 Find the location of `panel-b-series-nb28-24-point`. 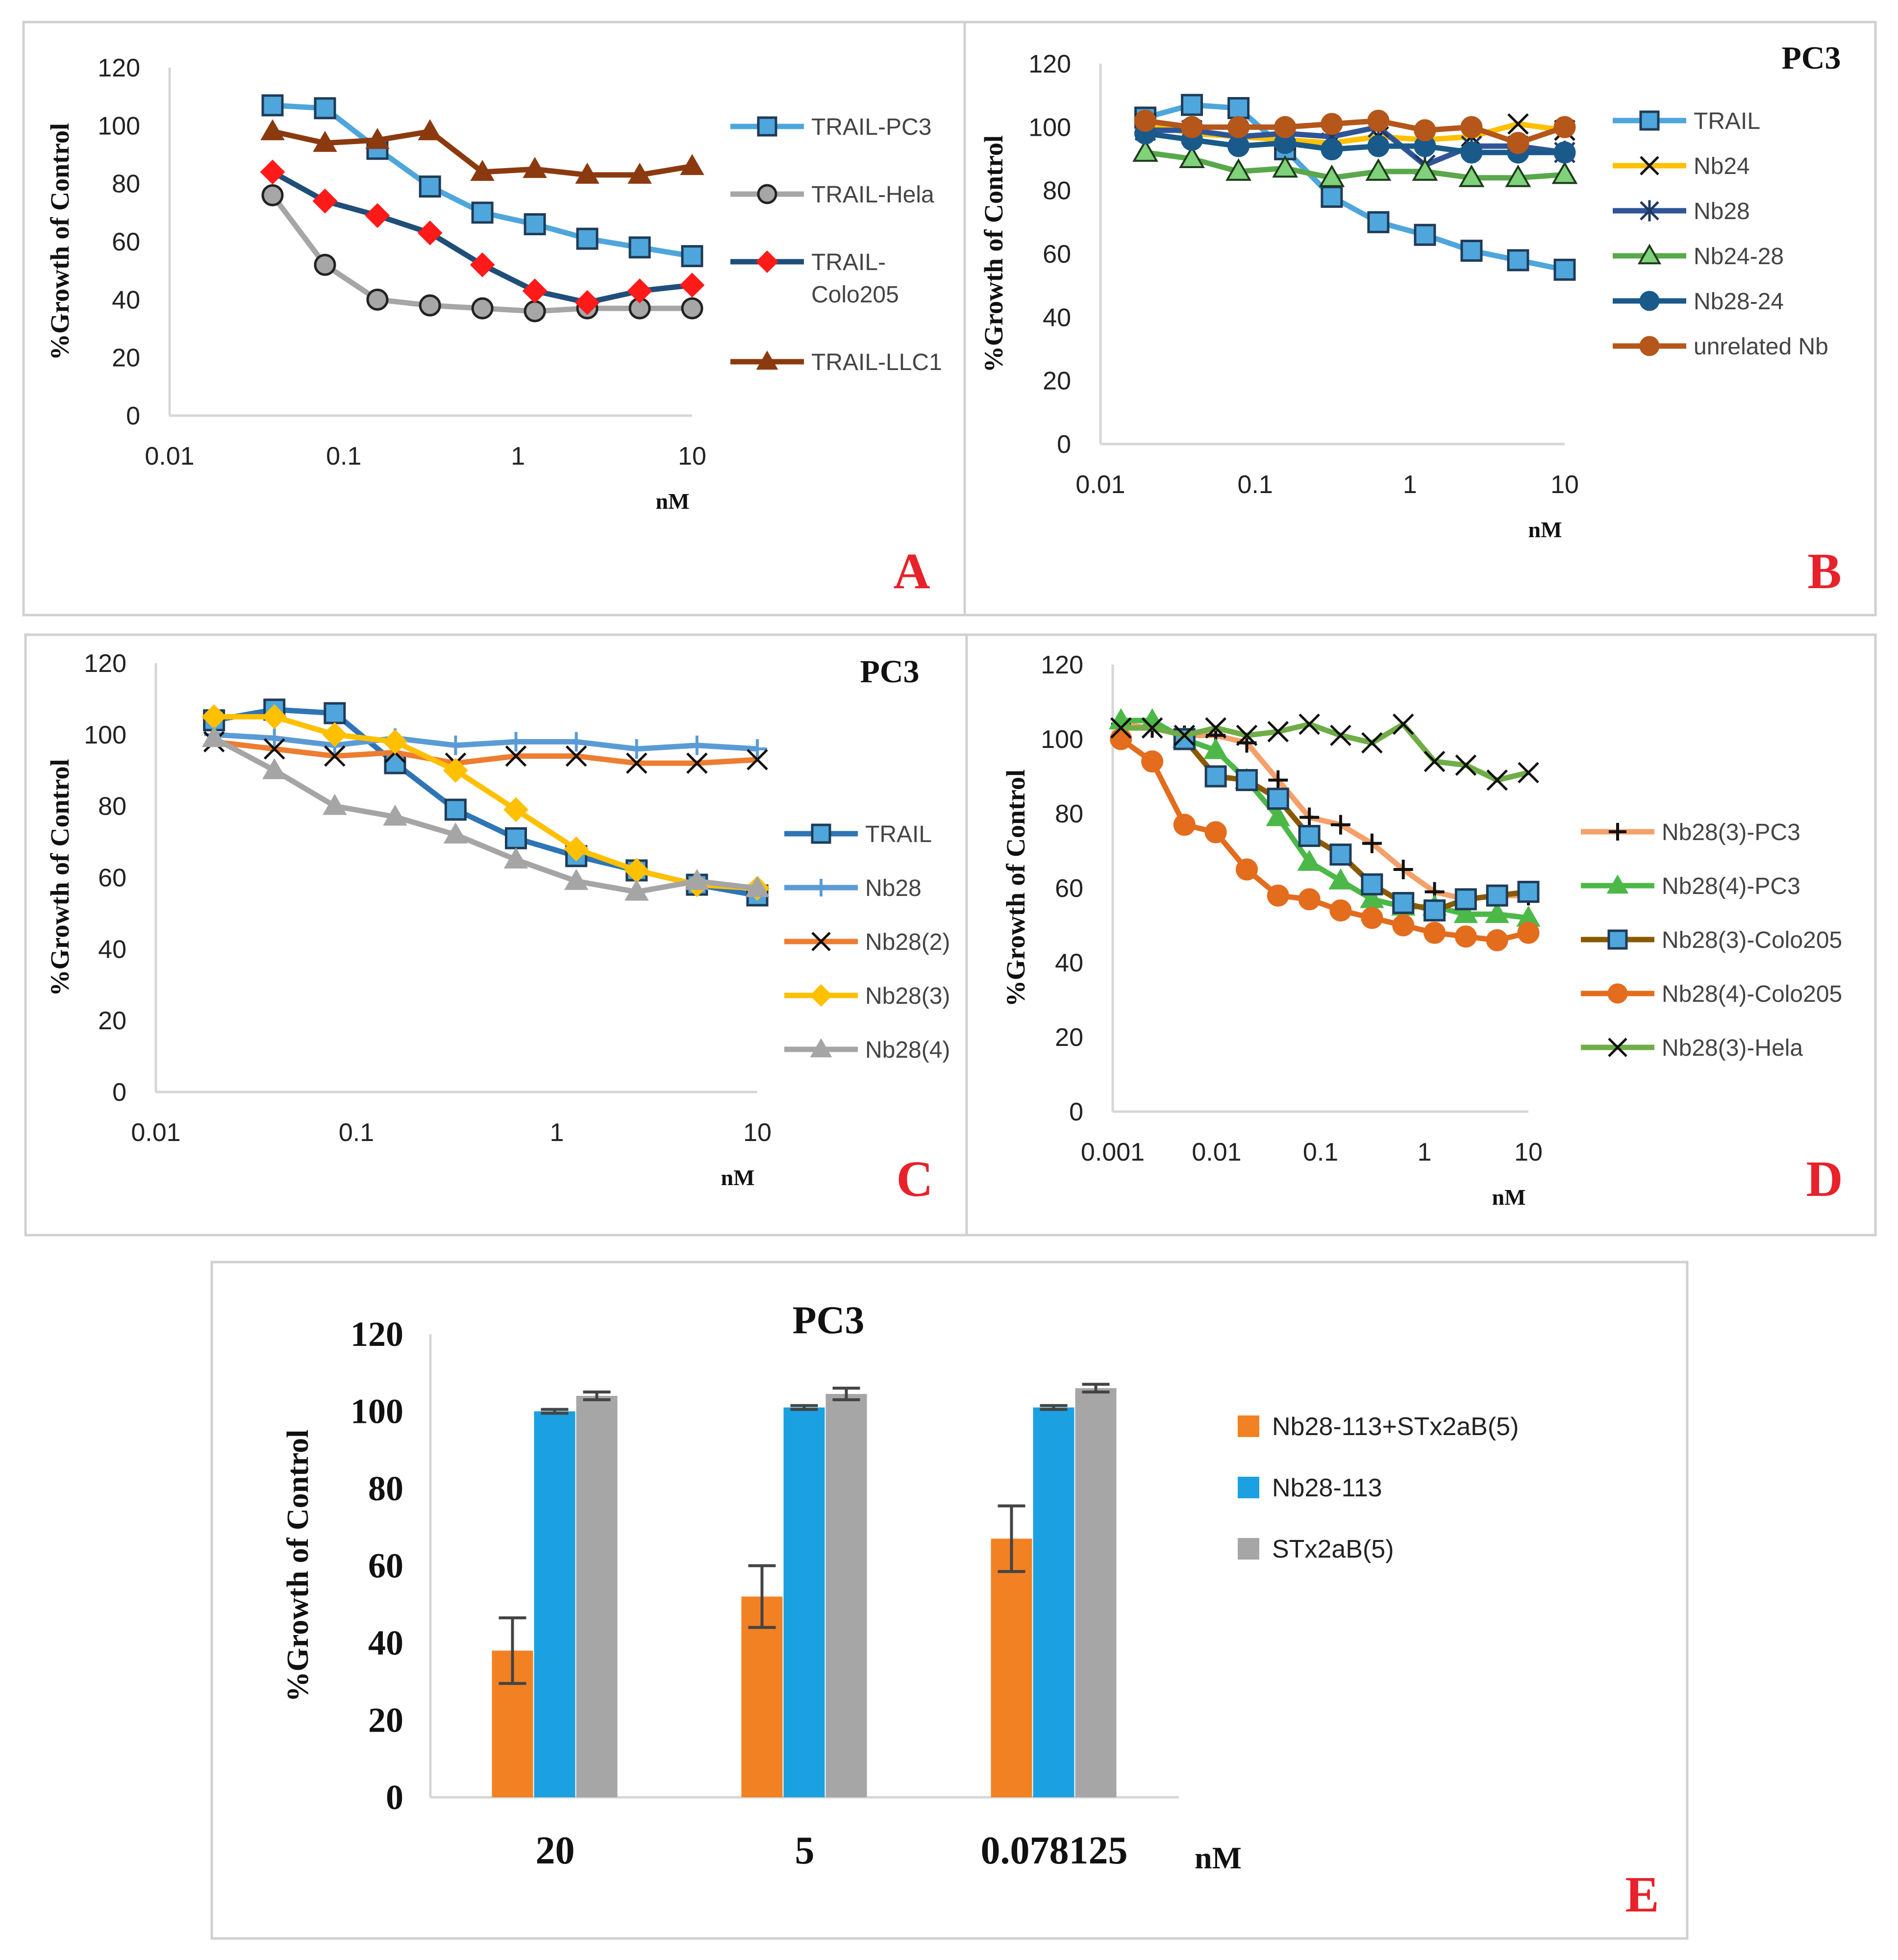

panel-b-series-nb28-24-point is located at coordinates (1471, 152).